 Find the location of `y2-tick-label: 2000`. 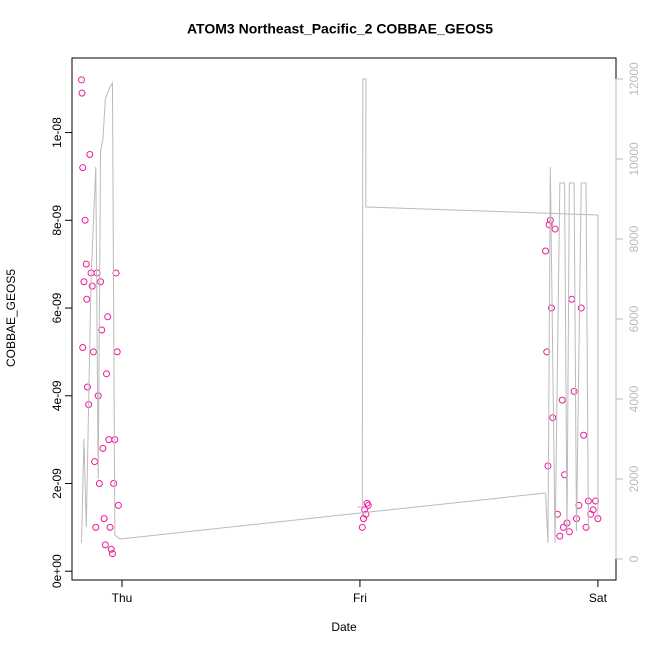

y2-tick-label: 2000 is located at coordinates (634, 478).